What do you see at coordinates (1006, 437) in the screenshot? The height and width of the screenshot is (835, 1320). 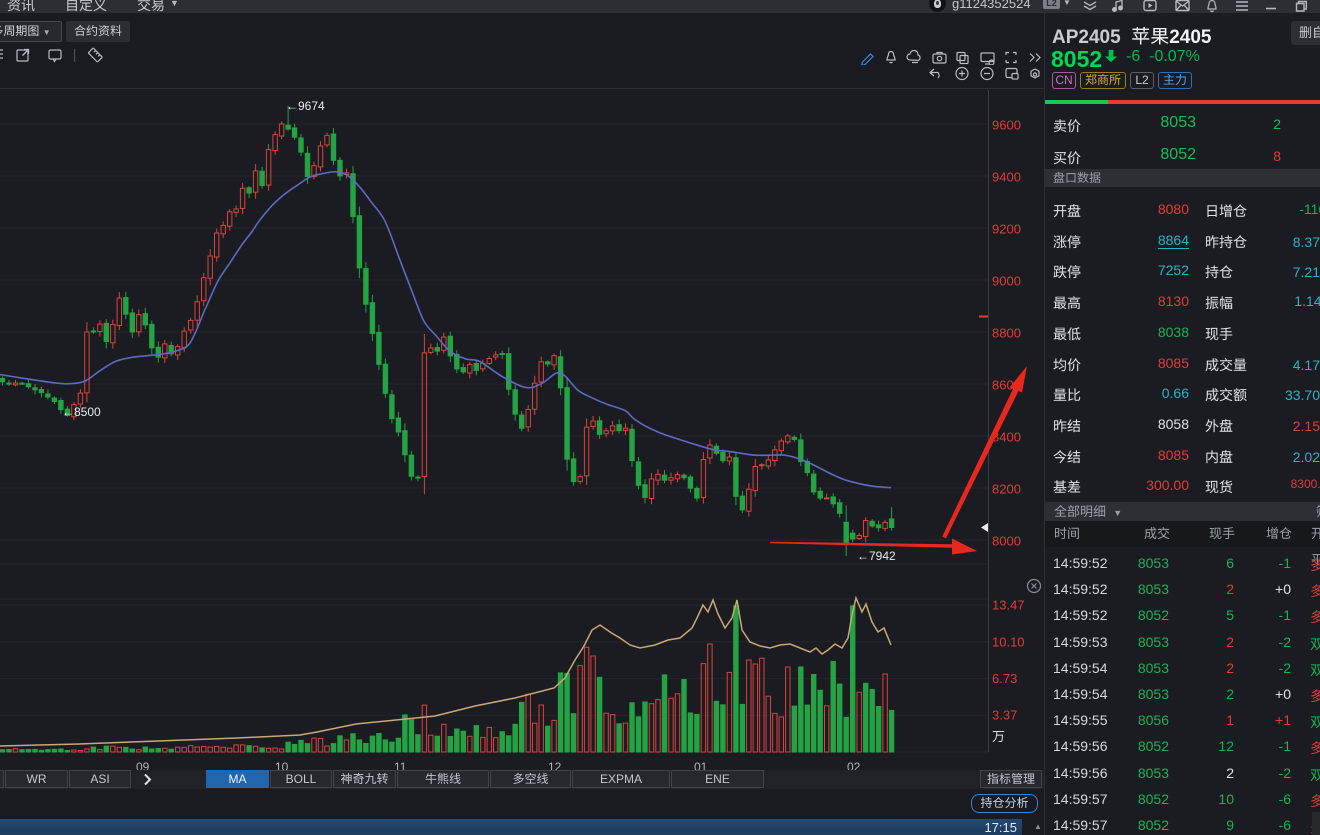 I see `svg-text: 8400` at bounding box center [1006, 437].